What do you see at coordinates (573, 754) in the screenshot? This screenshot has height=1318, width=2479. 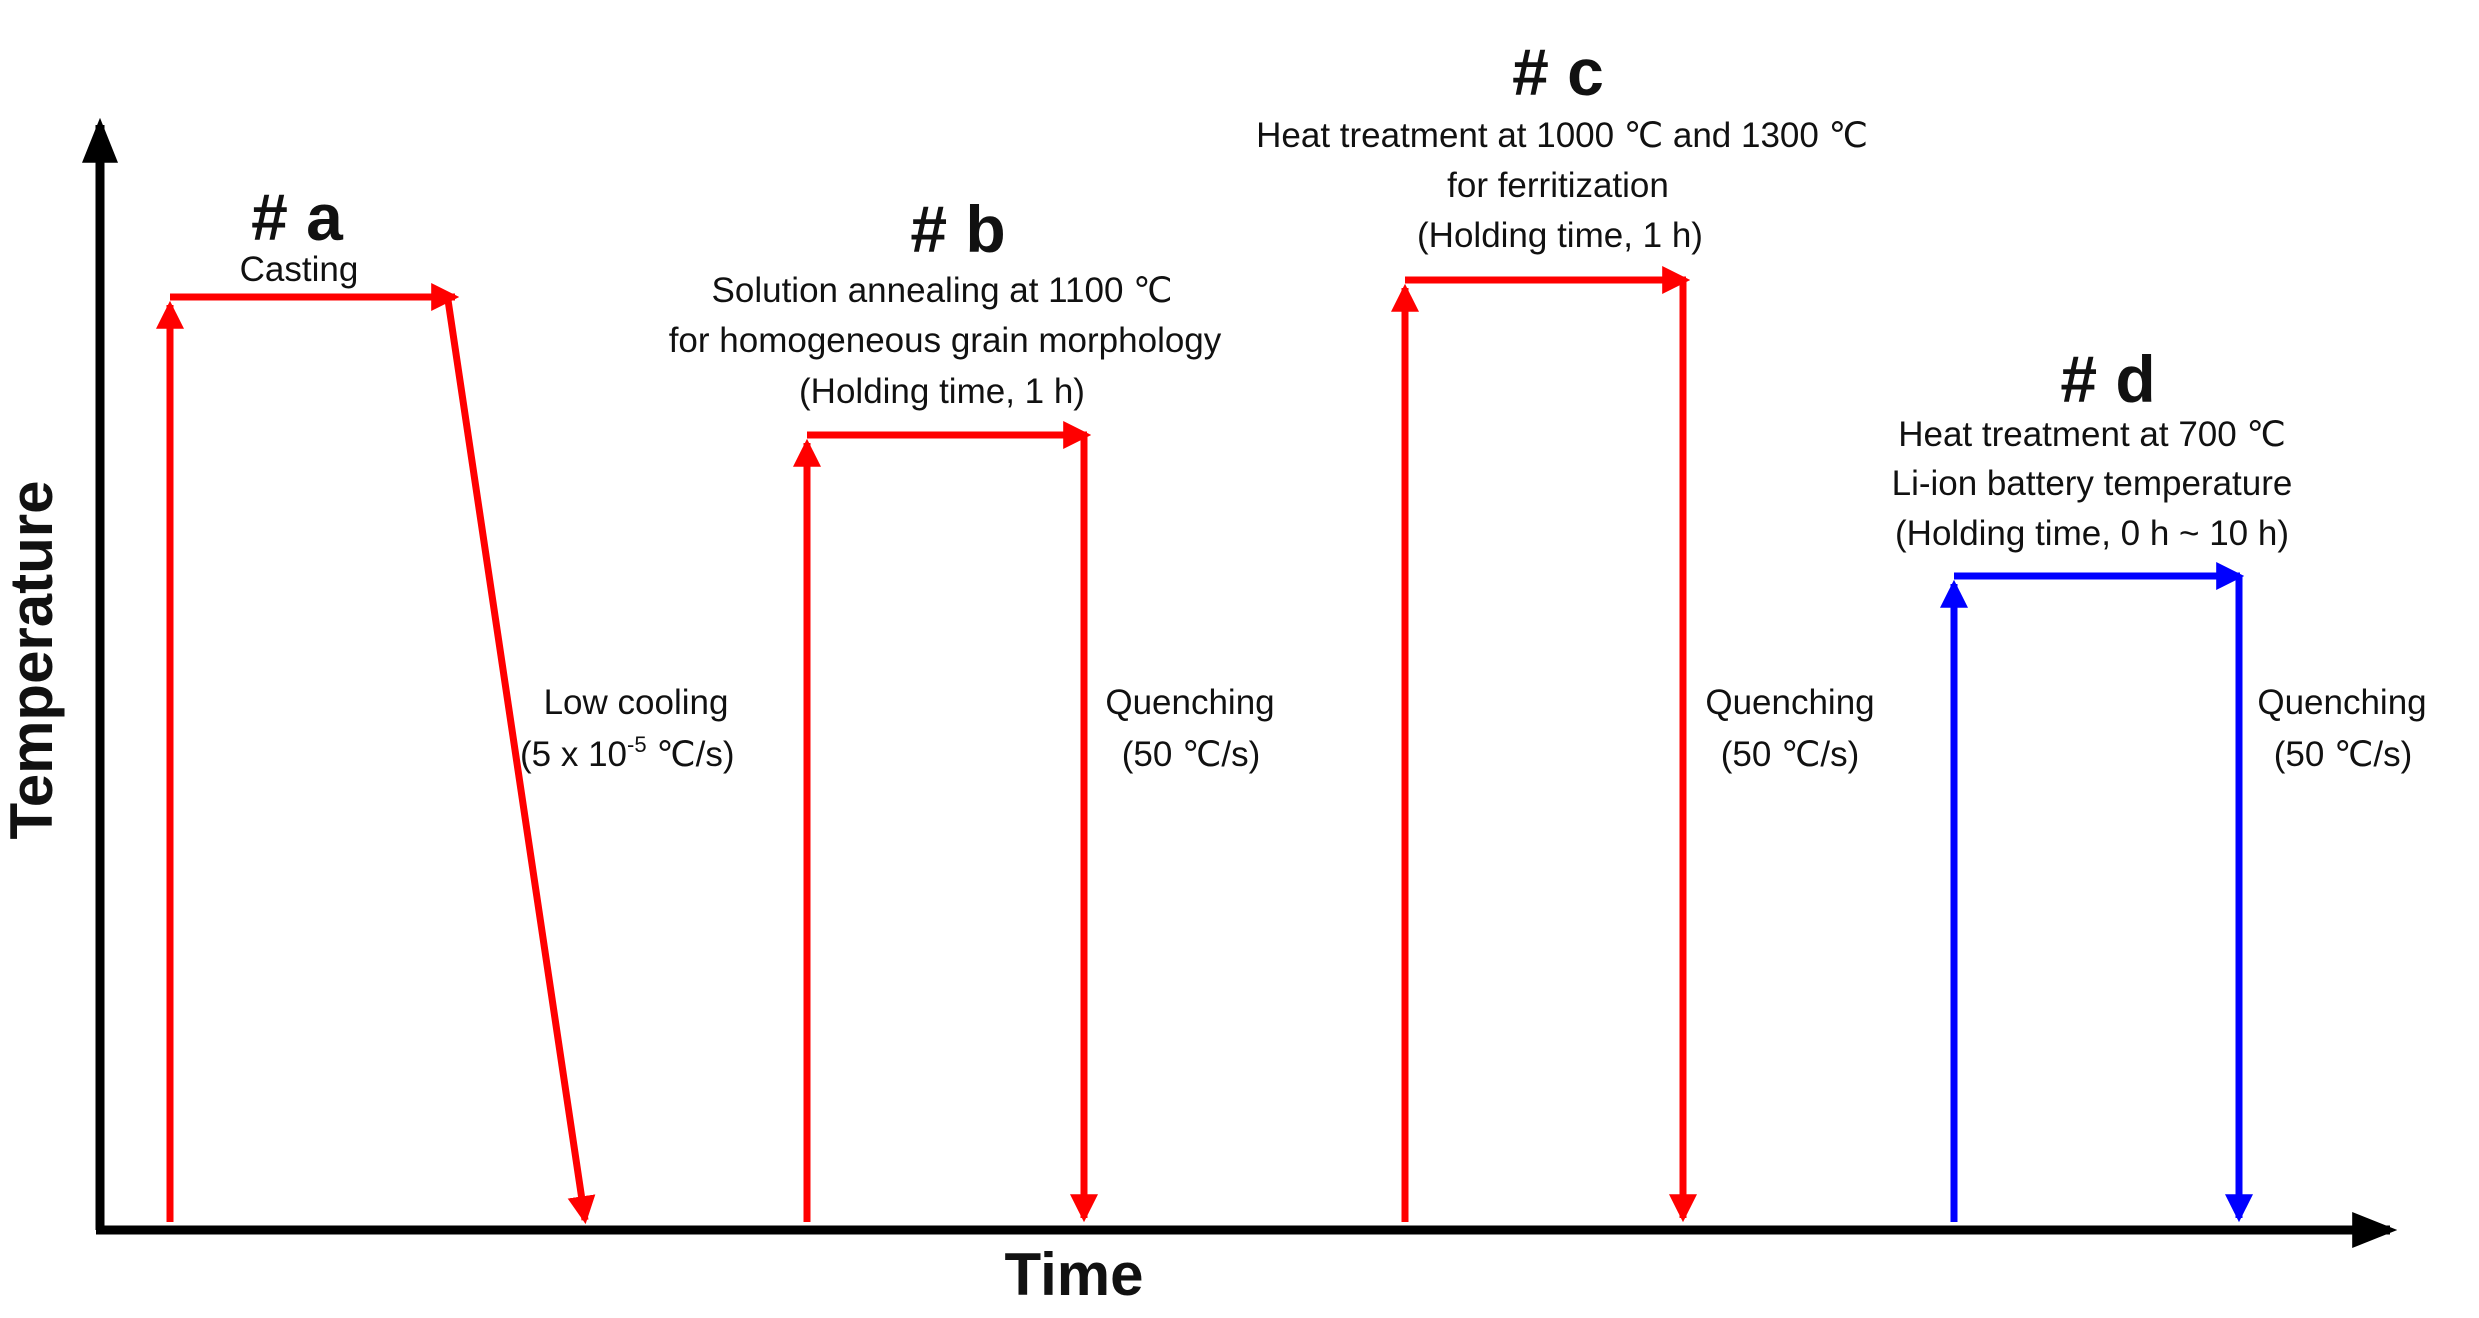 I see `process-a-rate-base: (5 x 10` at bounding box center [573, 754].